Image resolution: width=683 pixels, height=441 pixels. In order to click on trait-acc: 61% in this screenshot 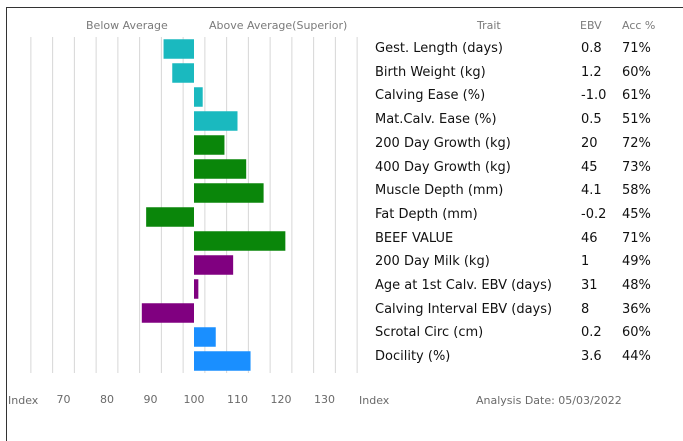, I will do `click(636, 96)`.